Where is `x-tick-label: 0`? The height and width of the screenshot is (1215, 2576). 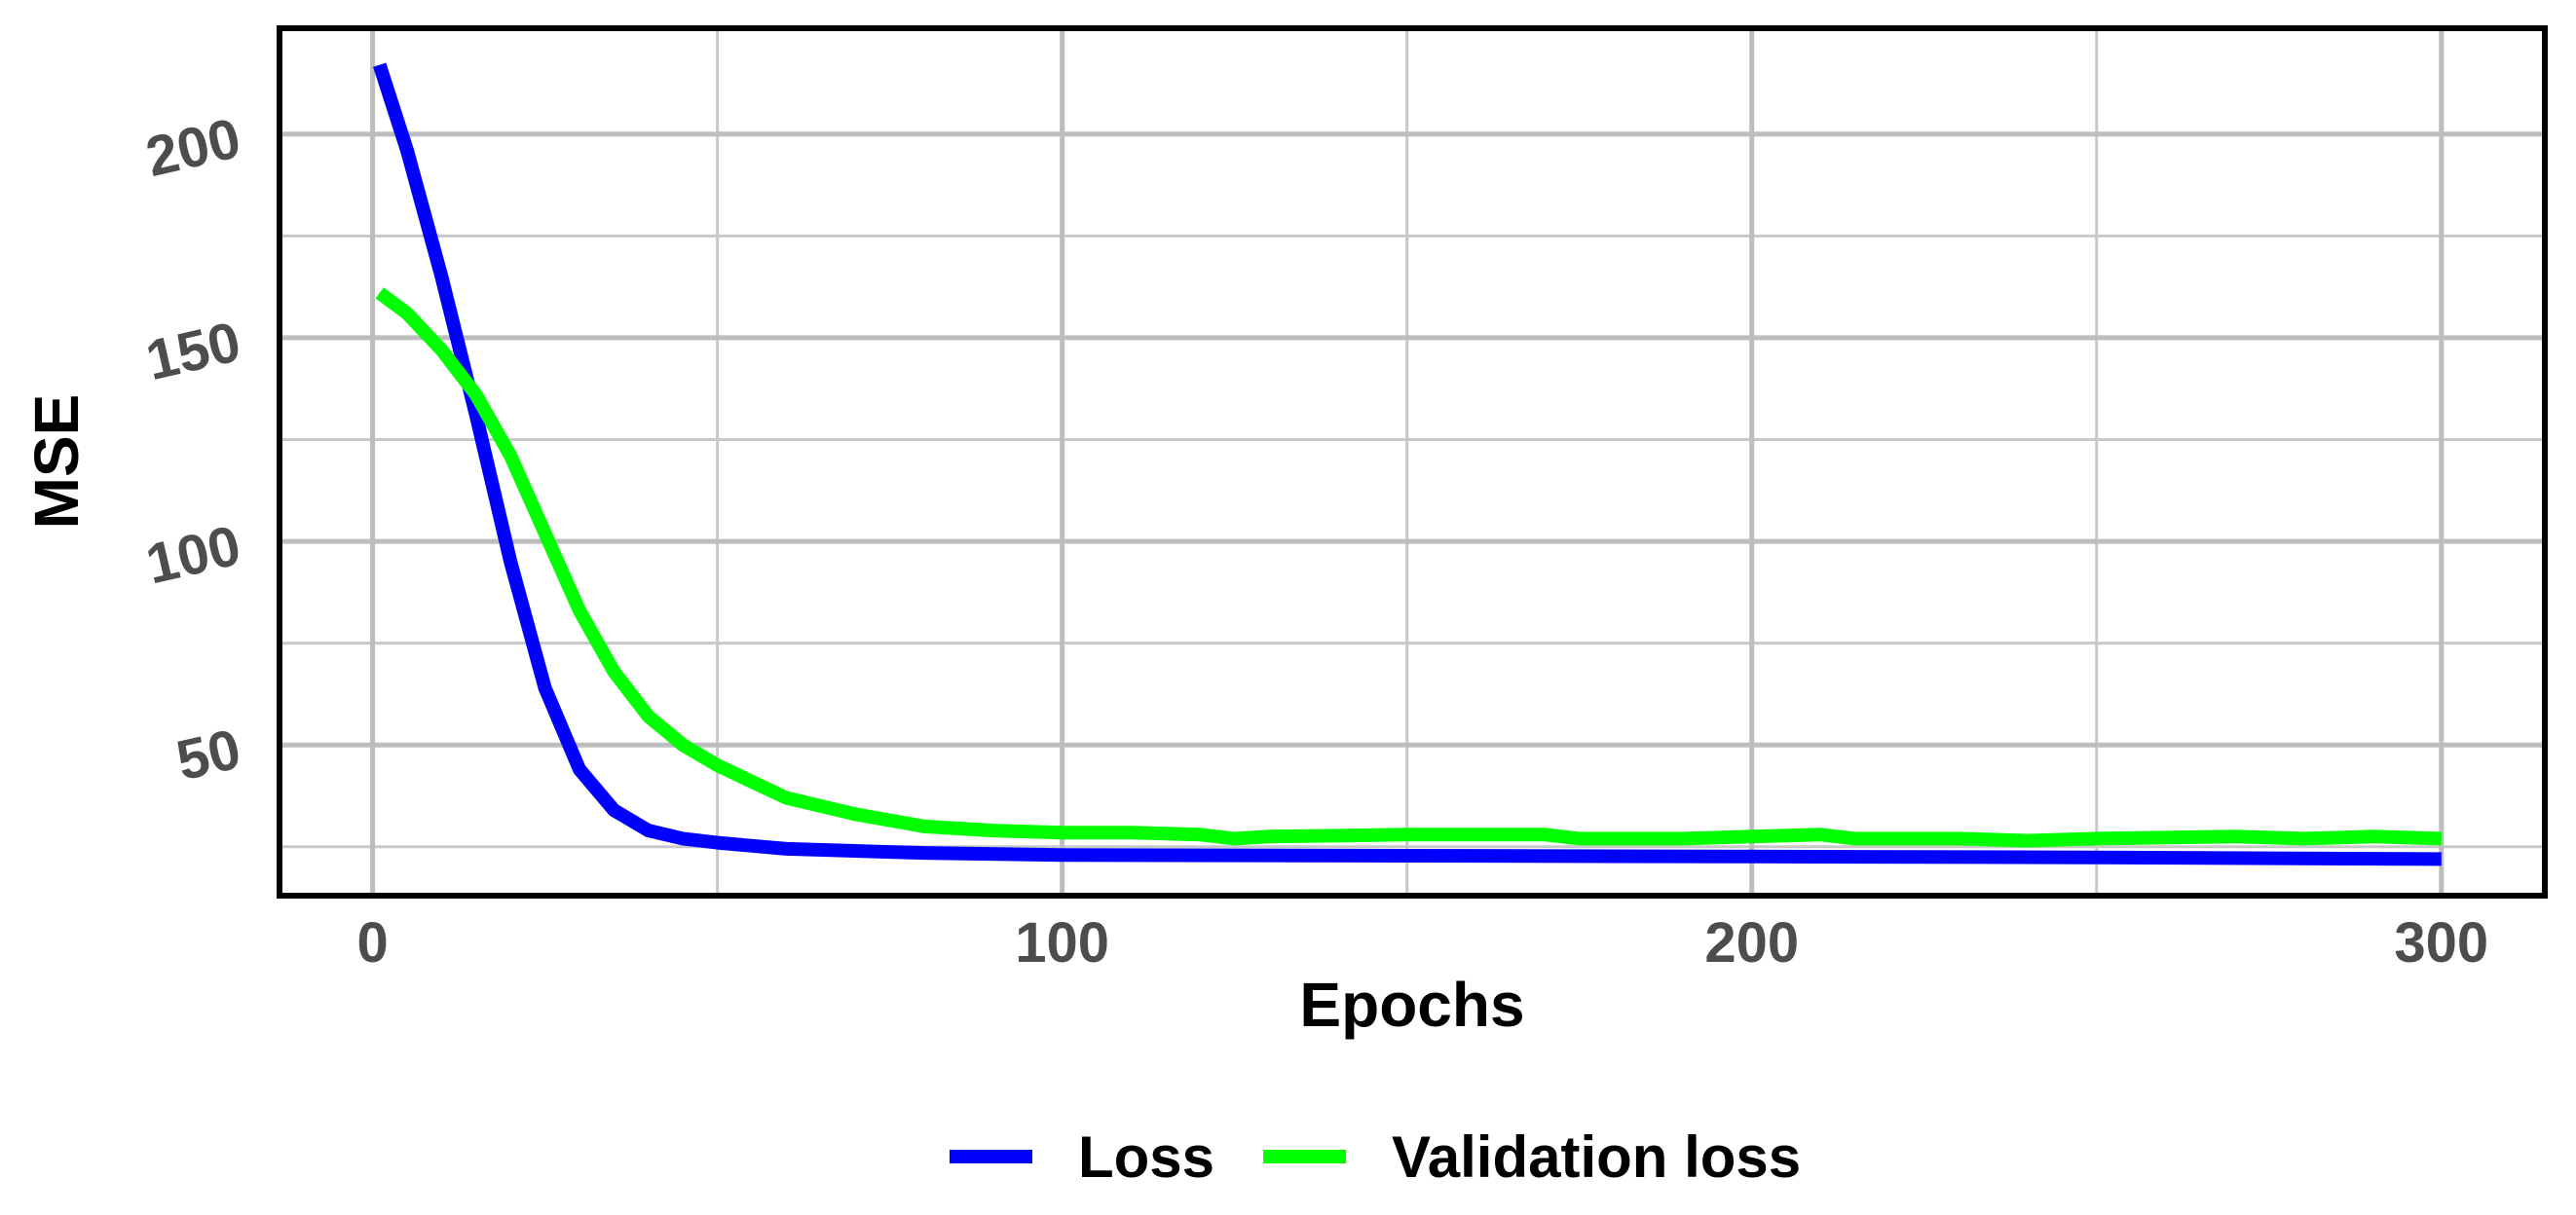 x-tick-label: 0 is located at coordinates (372, 943).